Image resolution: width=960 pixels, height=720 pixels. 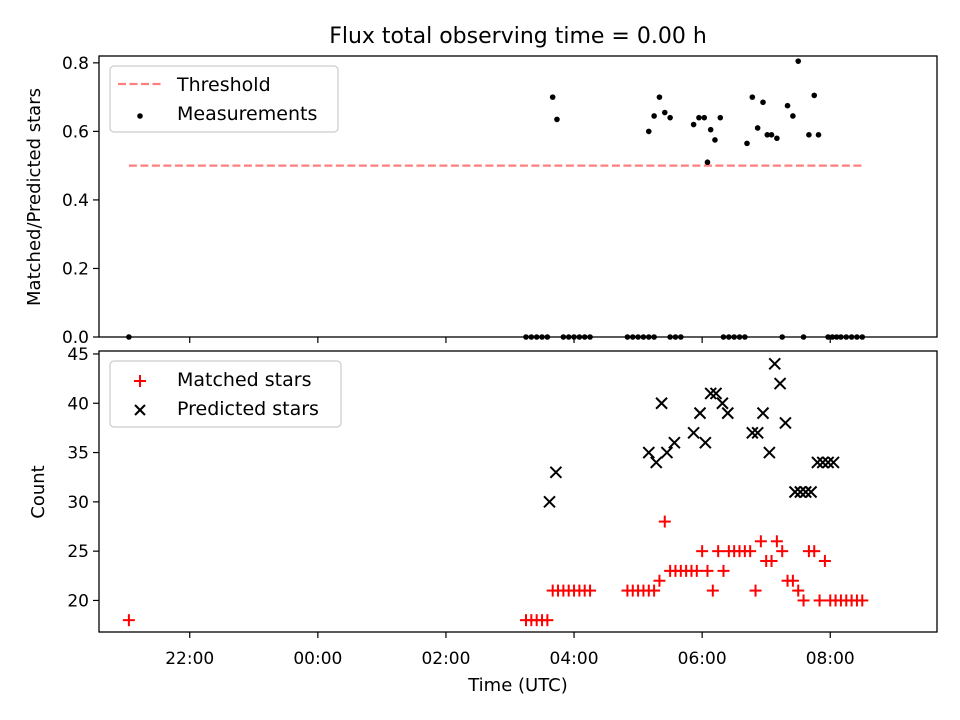 I want to click on bottom-y-ticks: 20 25 30 35 40 45, so click(x=83, y=478).